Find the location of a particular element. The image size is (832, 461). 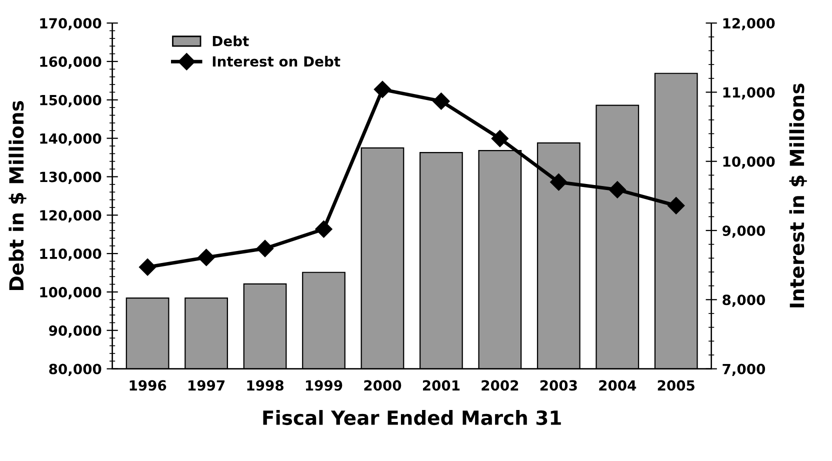

x-tick-label: 2003 is located at coordinates (558, 385).